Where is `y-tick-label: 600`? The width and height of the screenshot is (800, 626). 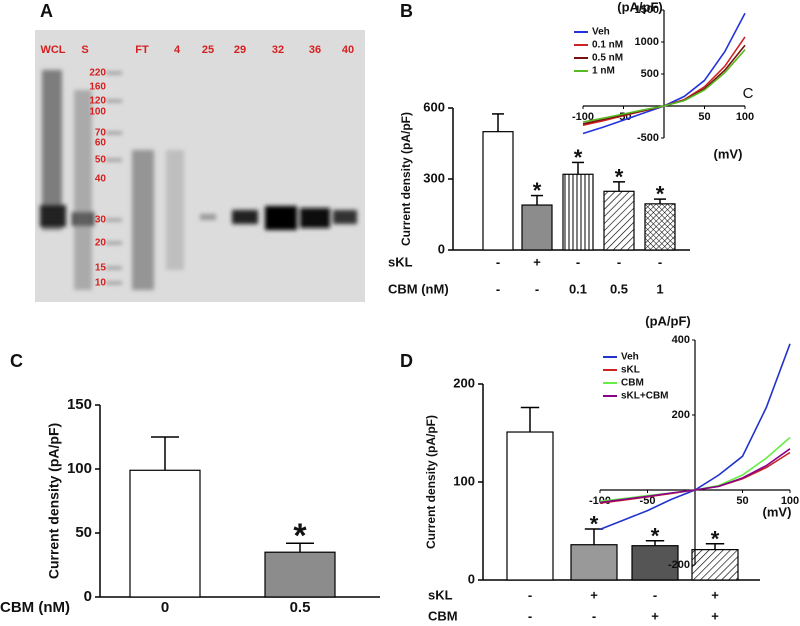 y-tick-label: 600 is located at coordinates (434, 106).